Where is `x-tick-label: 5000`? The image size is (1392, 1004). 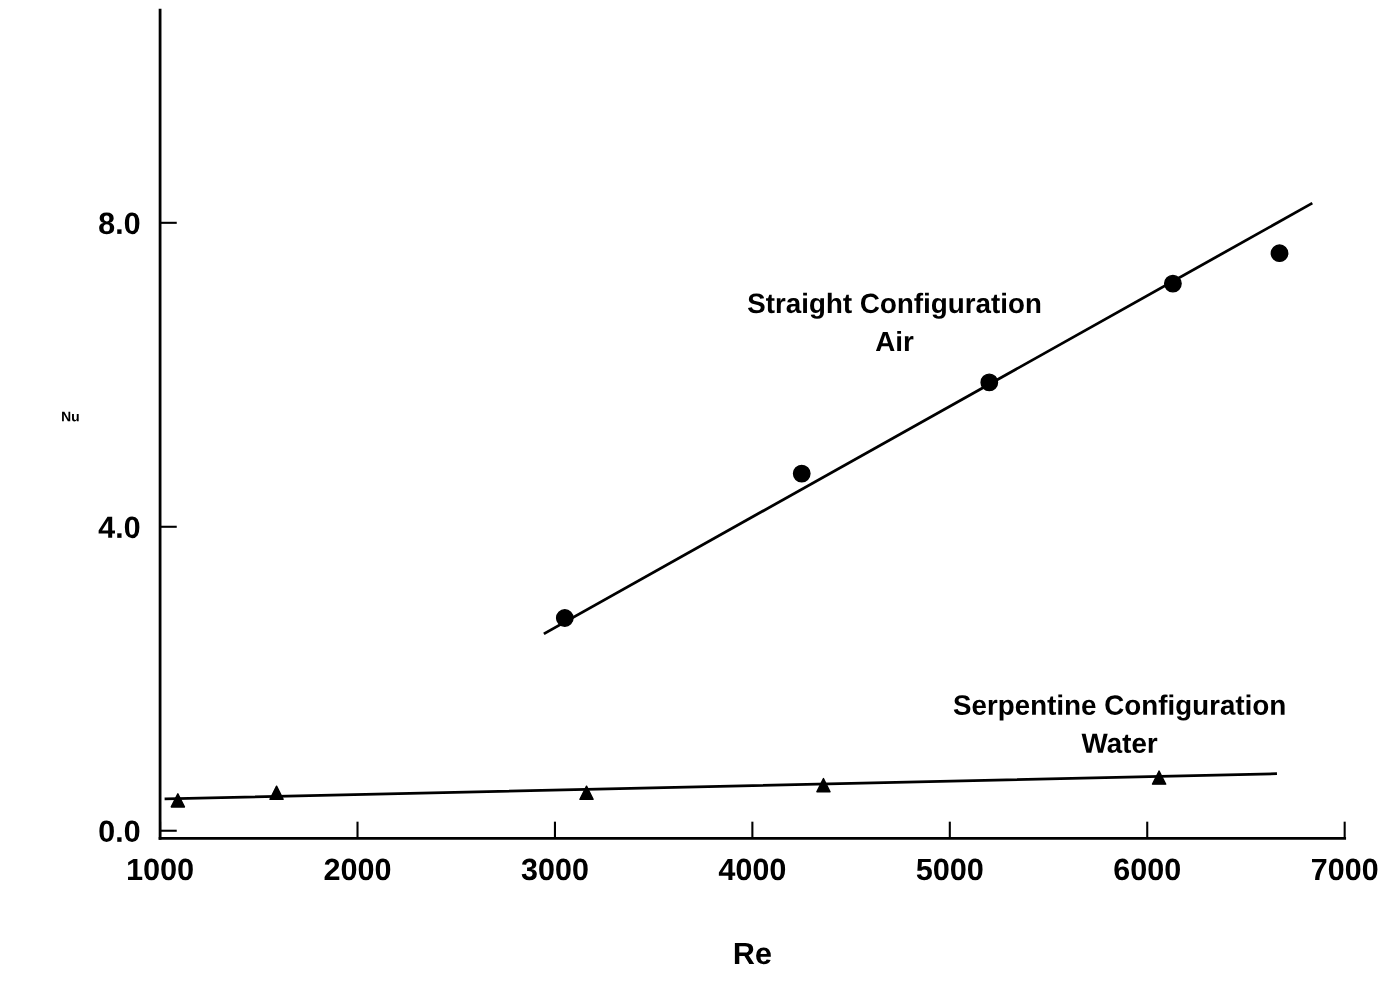
x-tick-label: 5000 is located at coordinates (949, 869).